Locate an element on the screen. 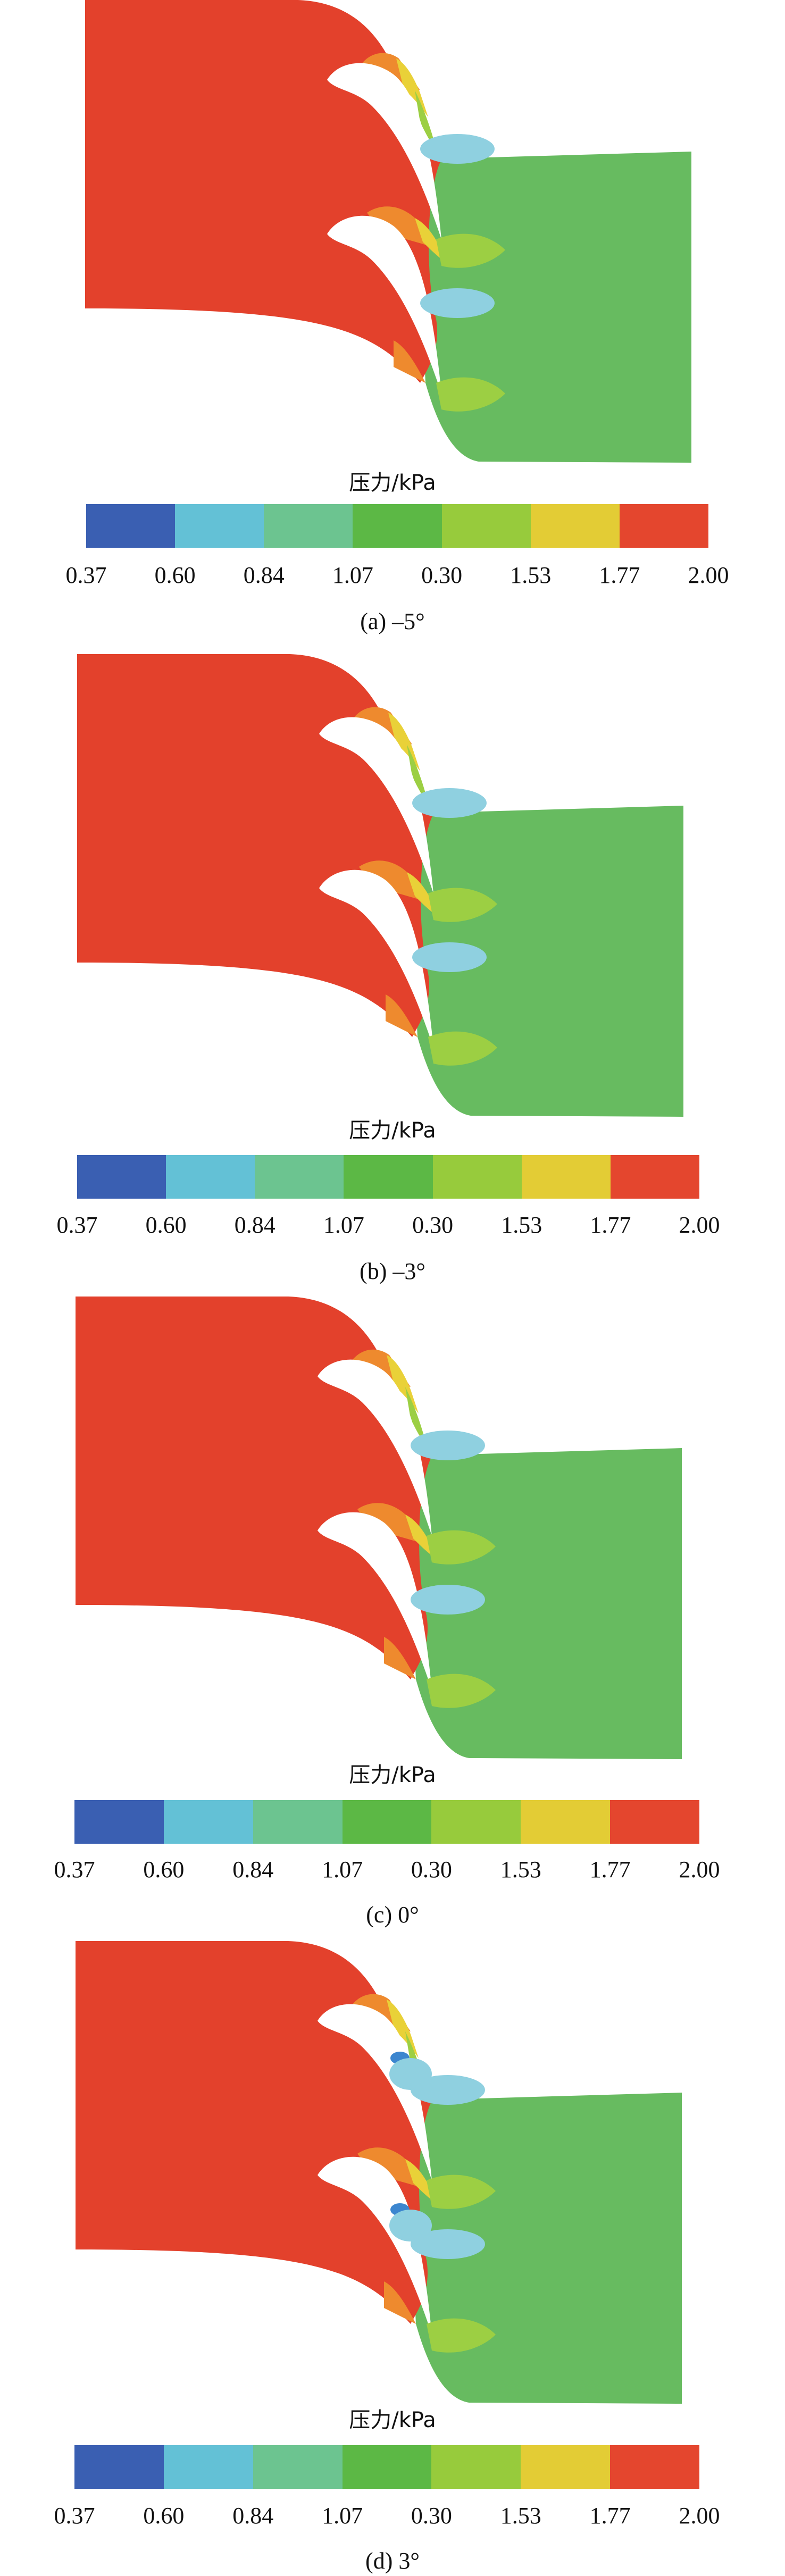 This screenshot has height=2576, width=785. caption-b: (b) –3° is located at coordinates (392, 1271).